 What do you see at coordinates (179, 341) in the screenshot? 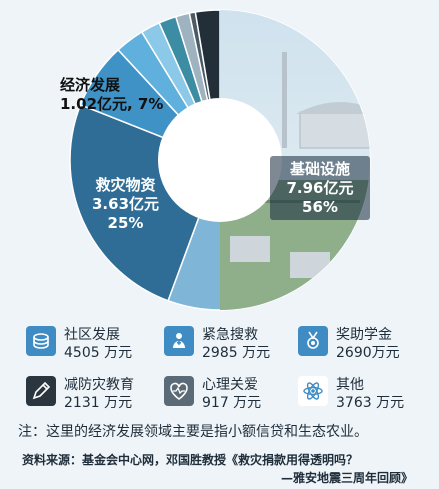
I see `rescue-icon` at bounding box center [179, 341].